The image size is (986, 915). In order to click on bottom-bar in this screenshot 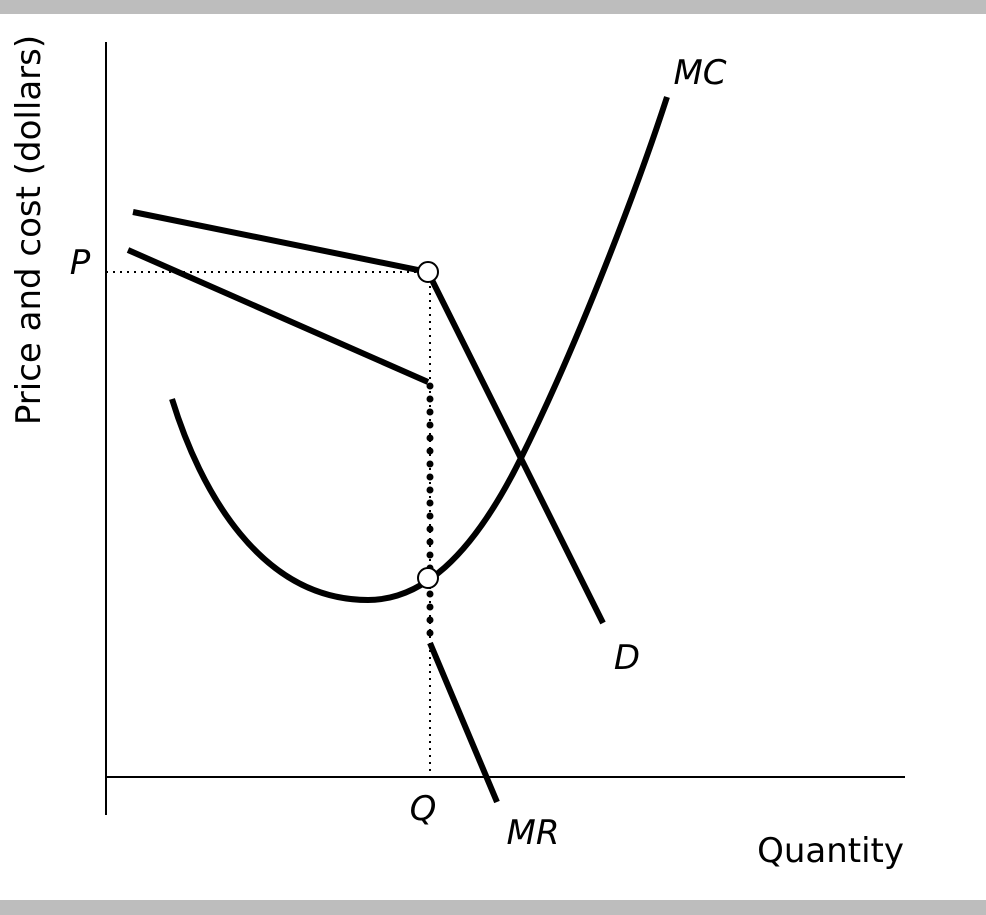, I will do `click(493, 907)`.